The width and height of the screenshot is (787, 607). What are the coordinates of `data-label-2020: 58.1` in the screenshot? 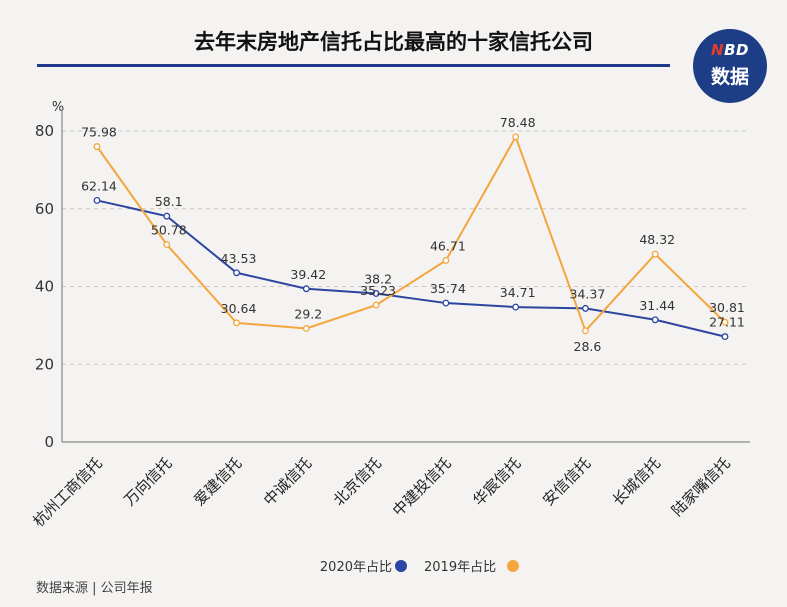 It's located at (169, 201).